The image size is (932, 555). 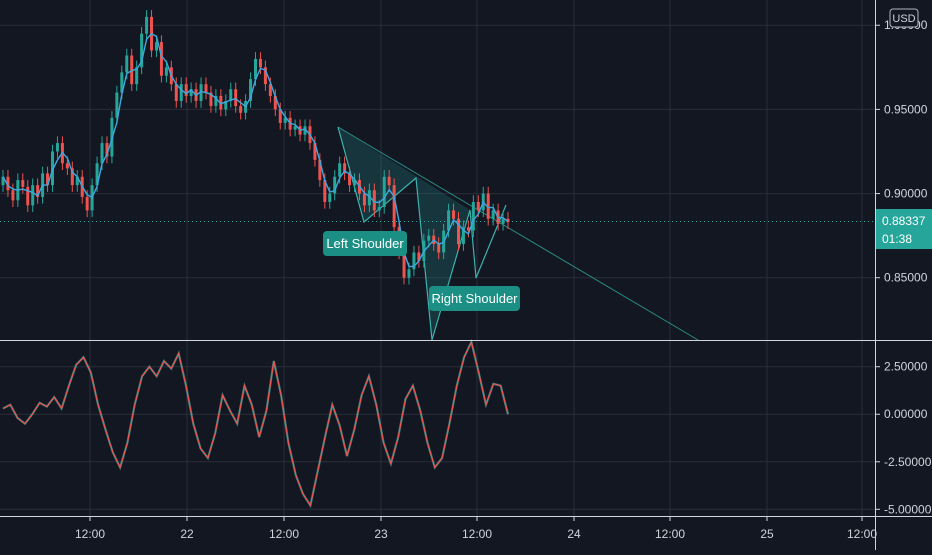 What do you see at coordinates (897, 239) in the screenshot?
I see `last-price-countdown: 01:38` at bounding box center [897, 239].